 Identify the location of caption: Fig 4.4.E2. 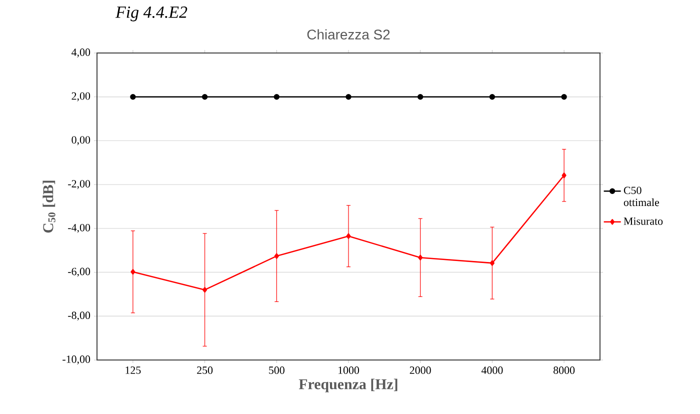
(151, 14).